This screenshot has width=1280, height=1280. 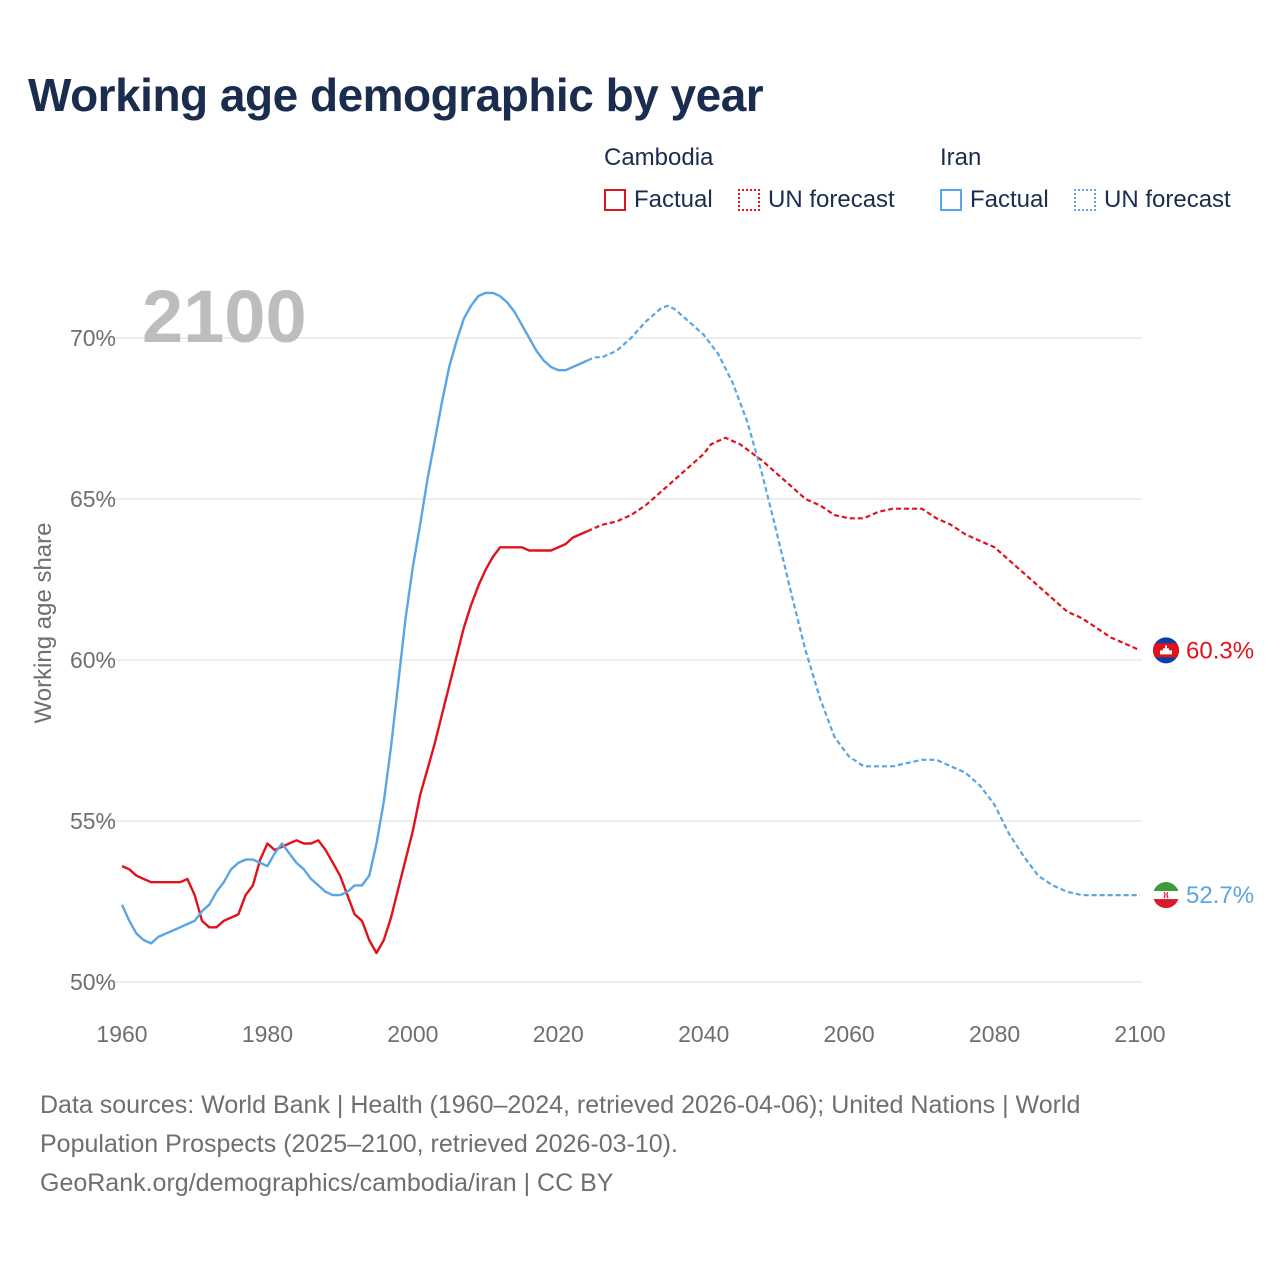 I want to click on y-axis-label: Working age share, so click(x=43, y=623).